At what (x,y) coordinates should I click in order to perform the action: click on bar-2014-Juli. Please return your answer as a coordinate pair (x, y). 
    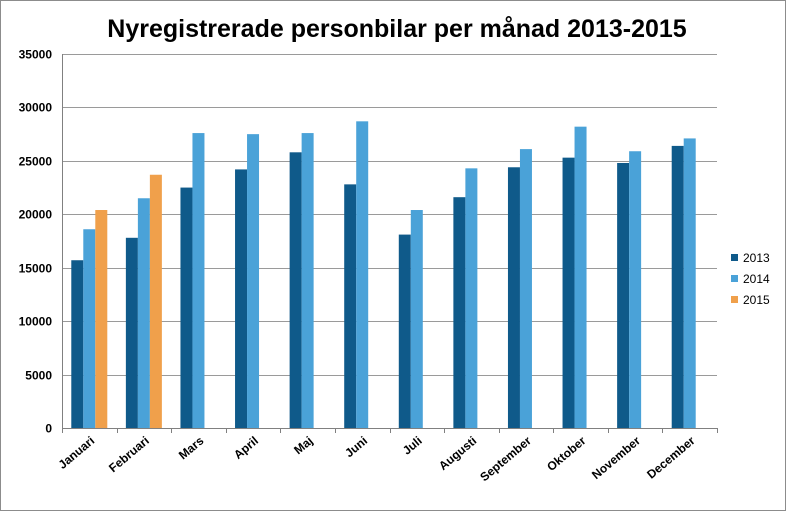
    Looking at the image, I should click on (416, 319).